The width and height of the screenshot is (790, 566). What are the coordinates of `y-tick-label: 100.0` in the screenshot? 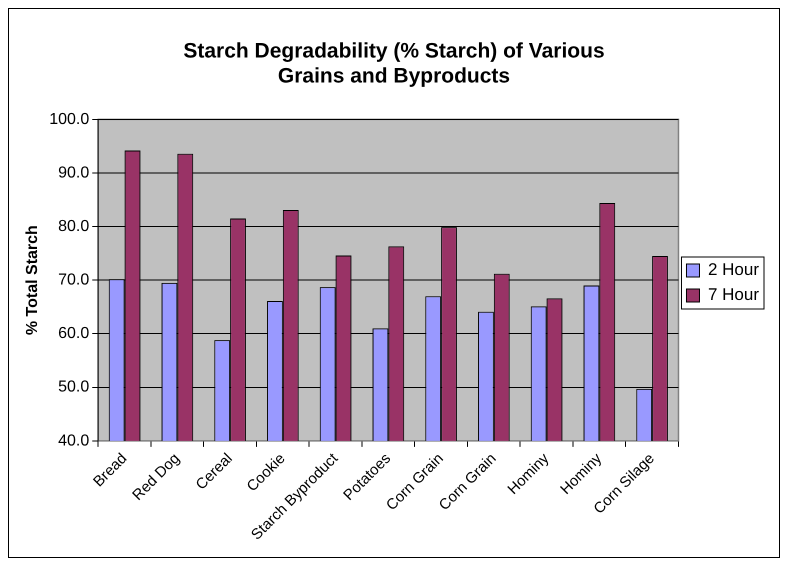 It's located at (69, 119).